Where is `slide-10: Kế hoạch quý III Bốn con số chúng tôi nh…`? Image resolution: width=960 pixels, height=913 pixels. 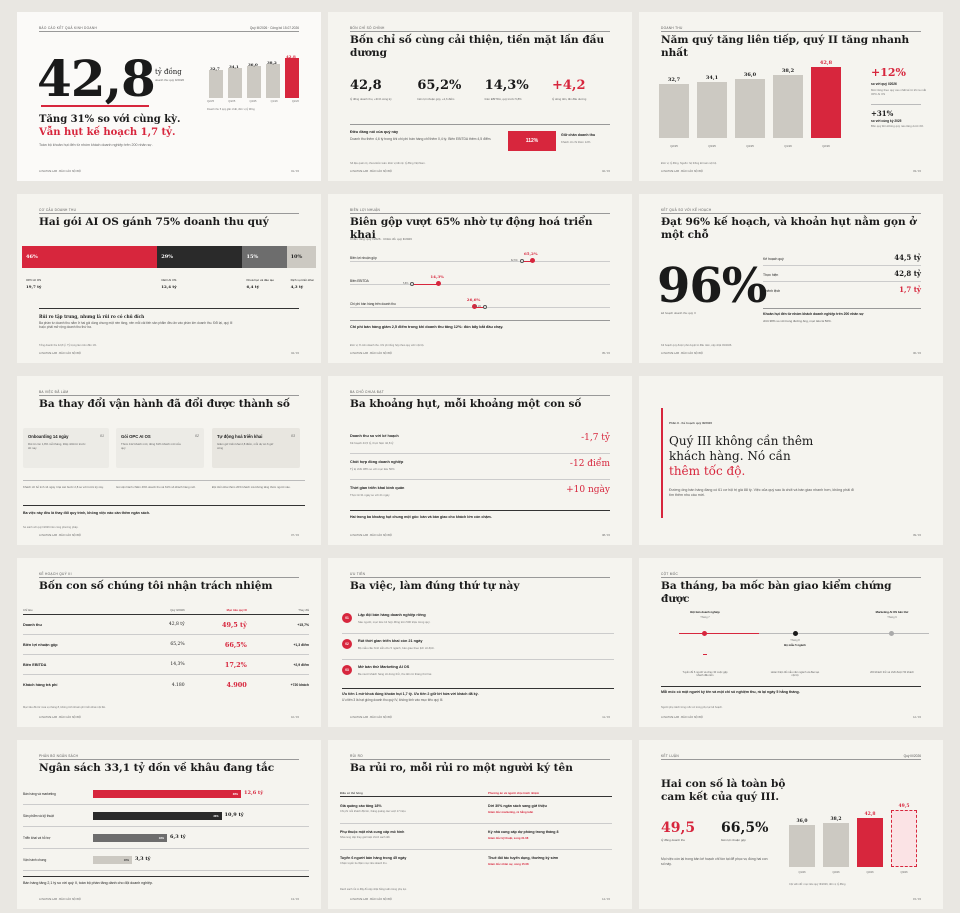
slide-10: Kế hoạch quý III Bốn con số chúng tôi nh… is located at coordinates (169, 642).